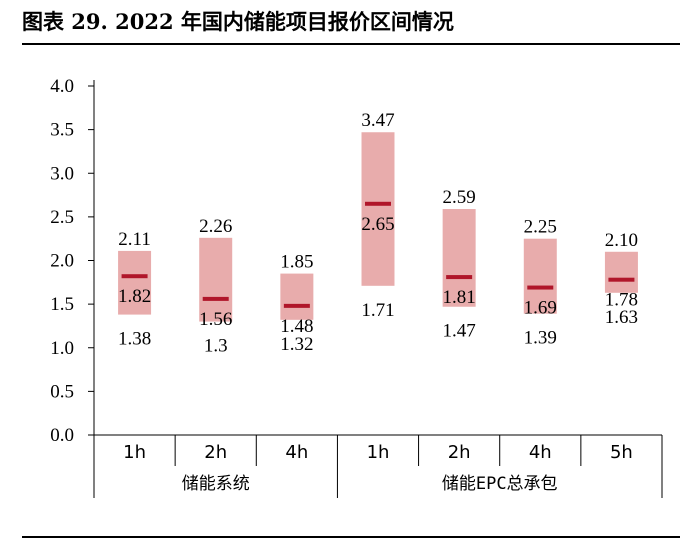 The height and width of the screenshot is (540, 700). Describe the element at coordinates (216, 346) in the screenshot. I see `low-label: 1.3` at that location.